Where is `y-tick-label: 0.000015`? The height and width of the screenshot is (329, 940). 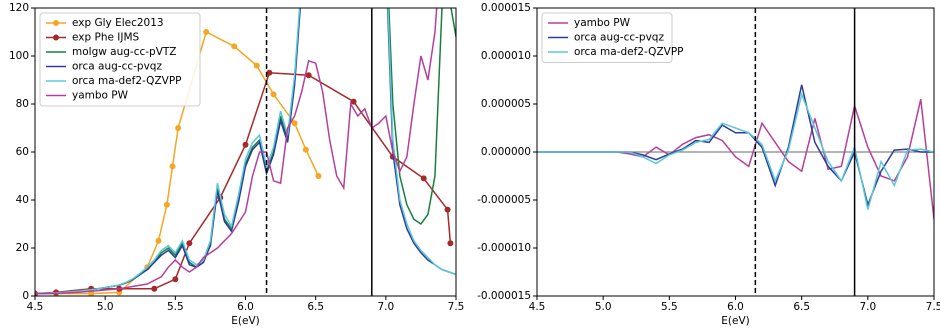
y-tick-label: 0.000015 is located at coordinates (506, 8).